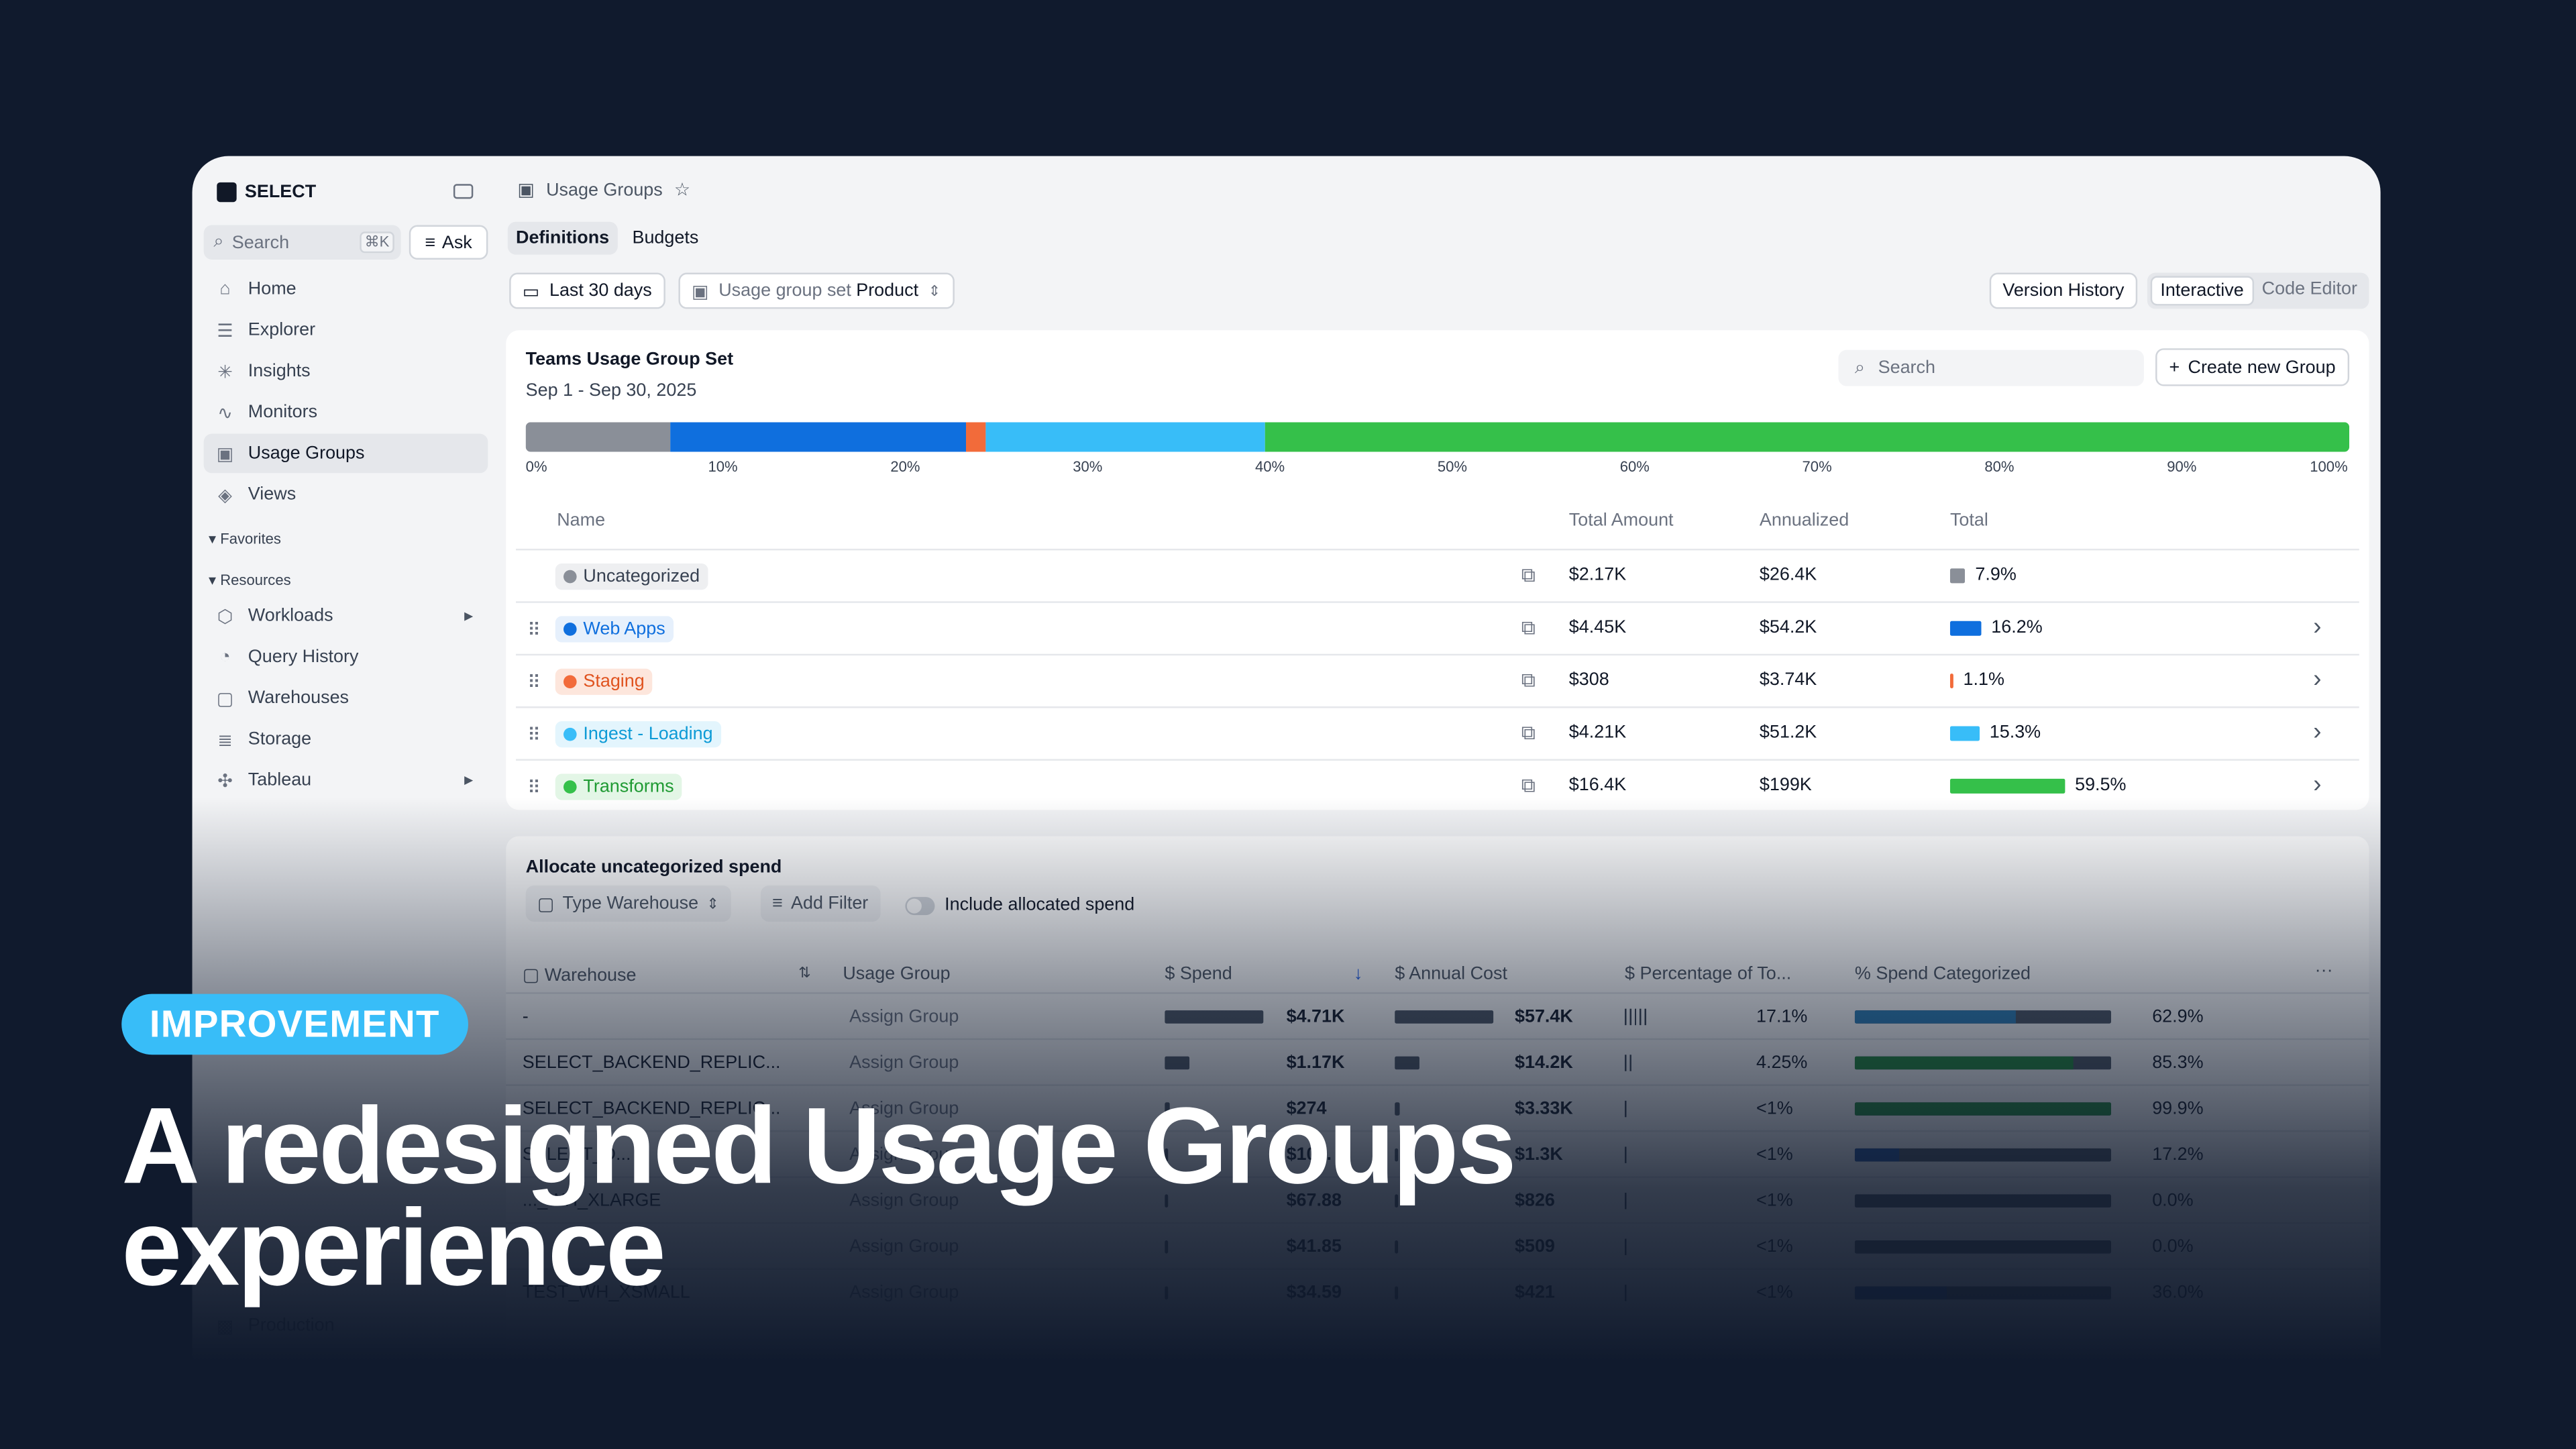 The image size is (2576, 1449). I want to click on sidebar-item-label: Production, so click(291, 1326).